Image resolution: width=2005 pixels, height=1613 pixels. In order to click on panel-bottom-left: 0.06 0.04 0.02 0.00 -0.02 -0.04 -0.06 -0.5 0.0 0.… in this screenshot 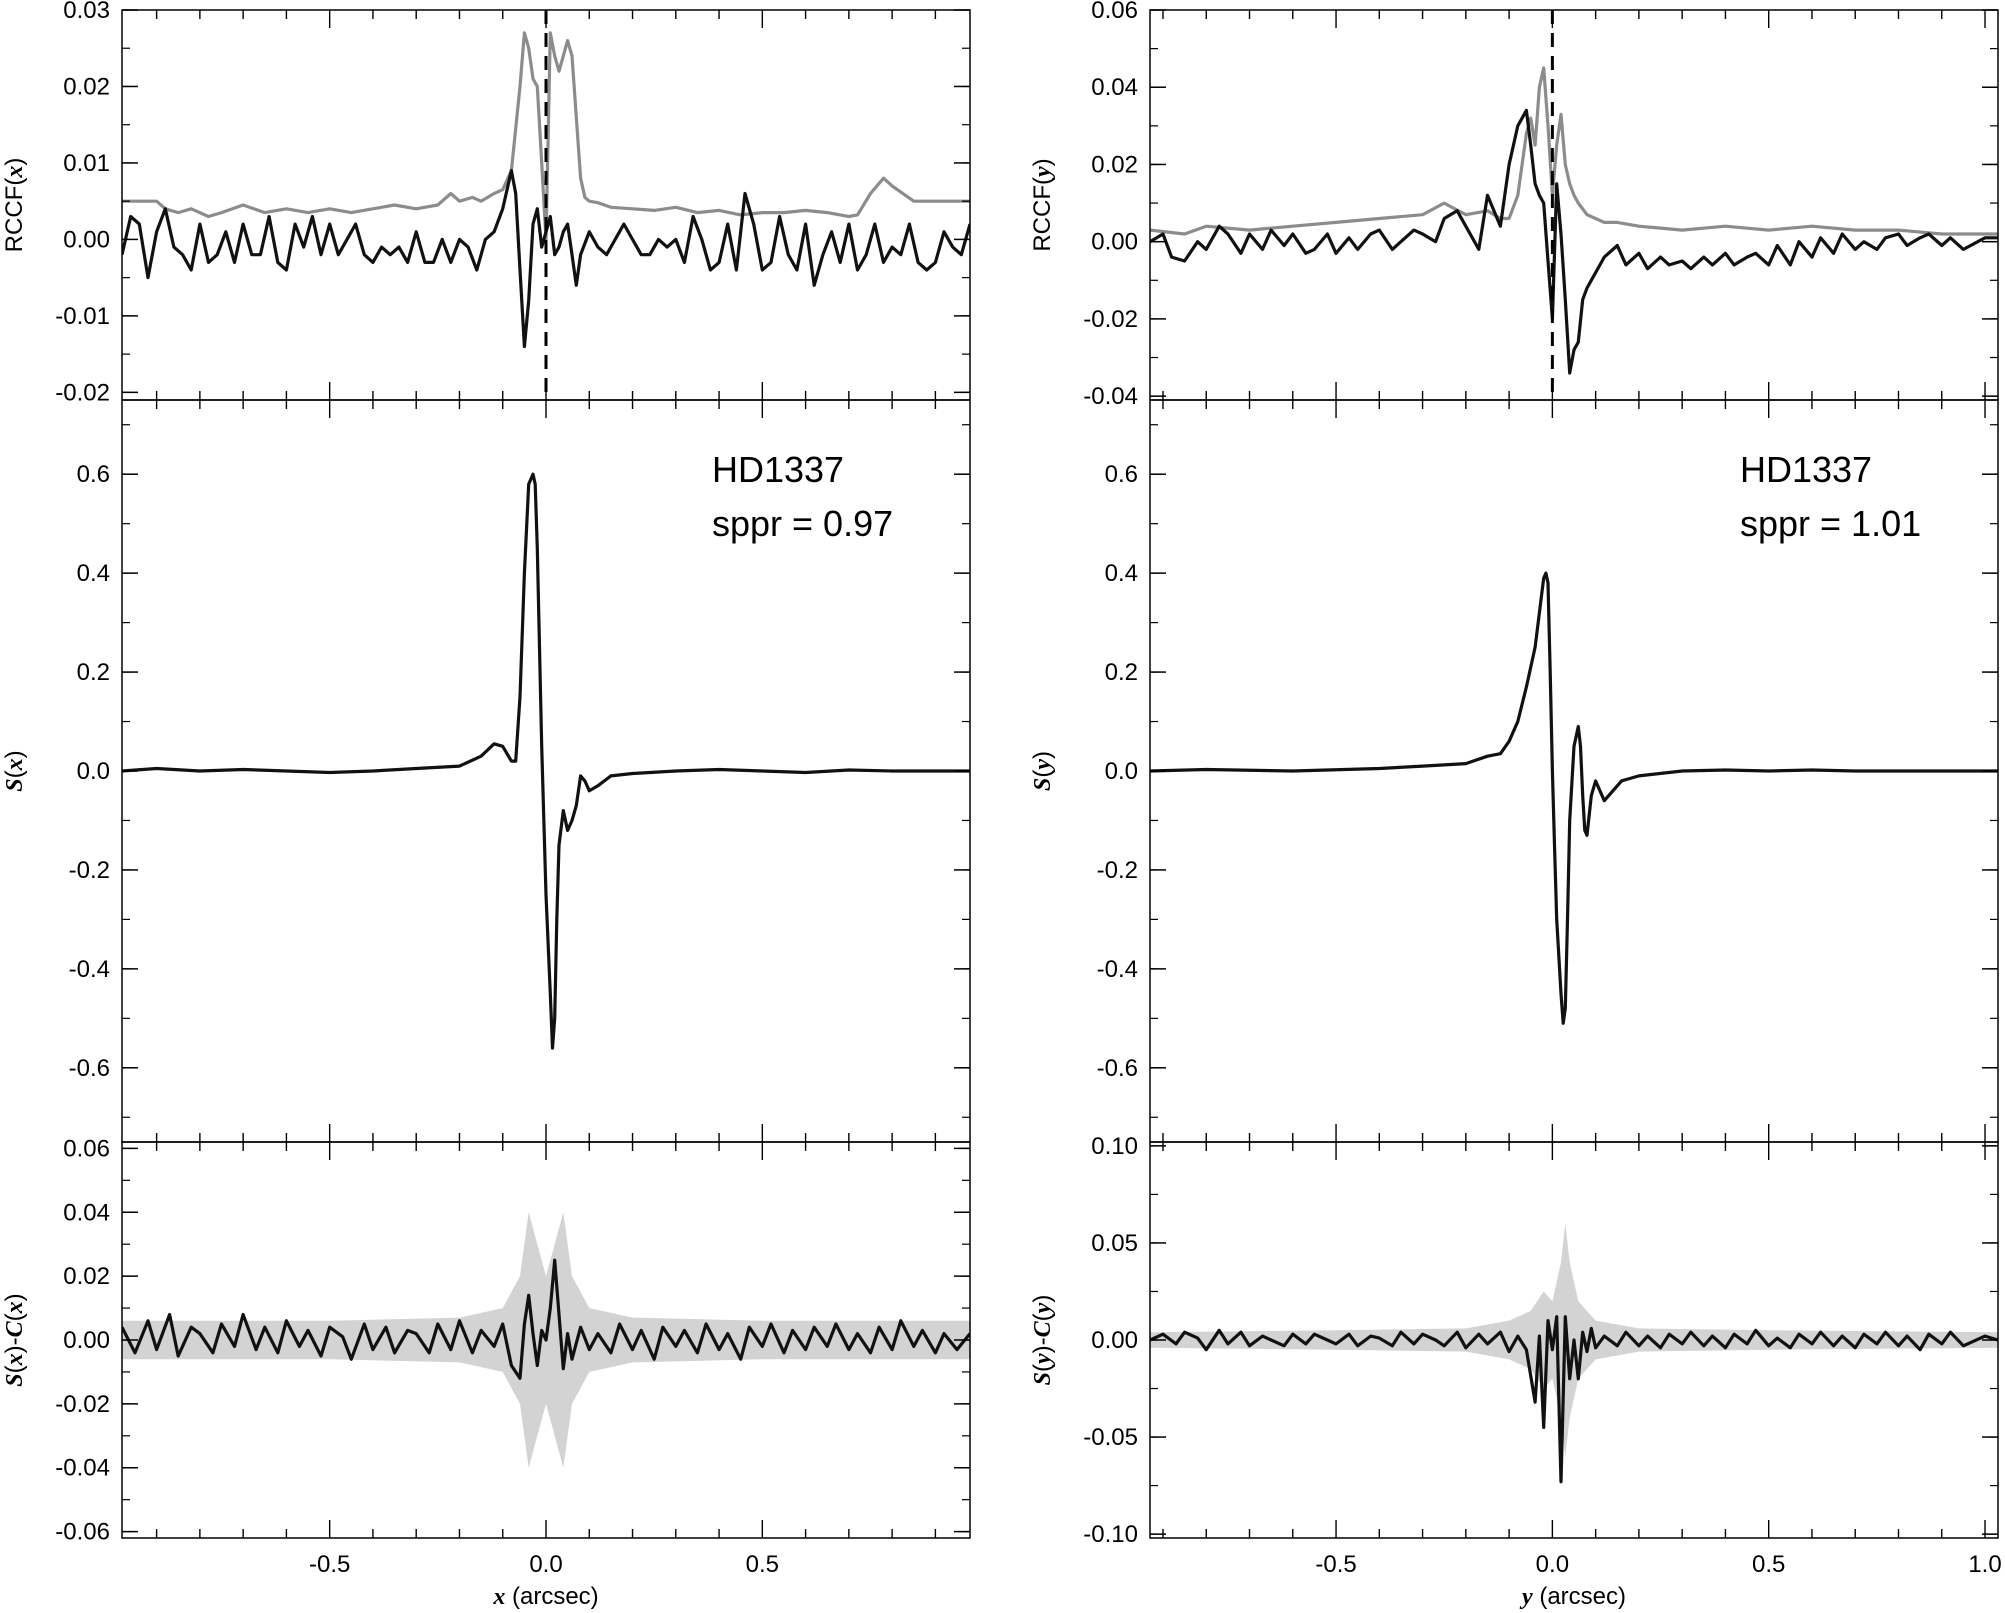, I will do `click(486, 1372)`.